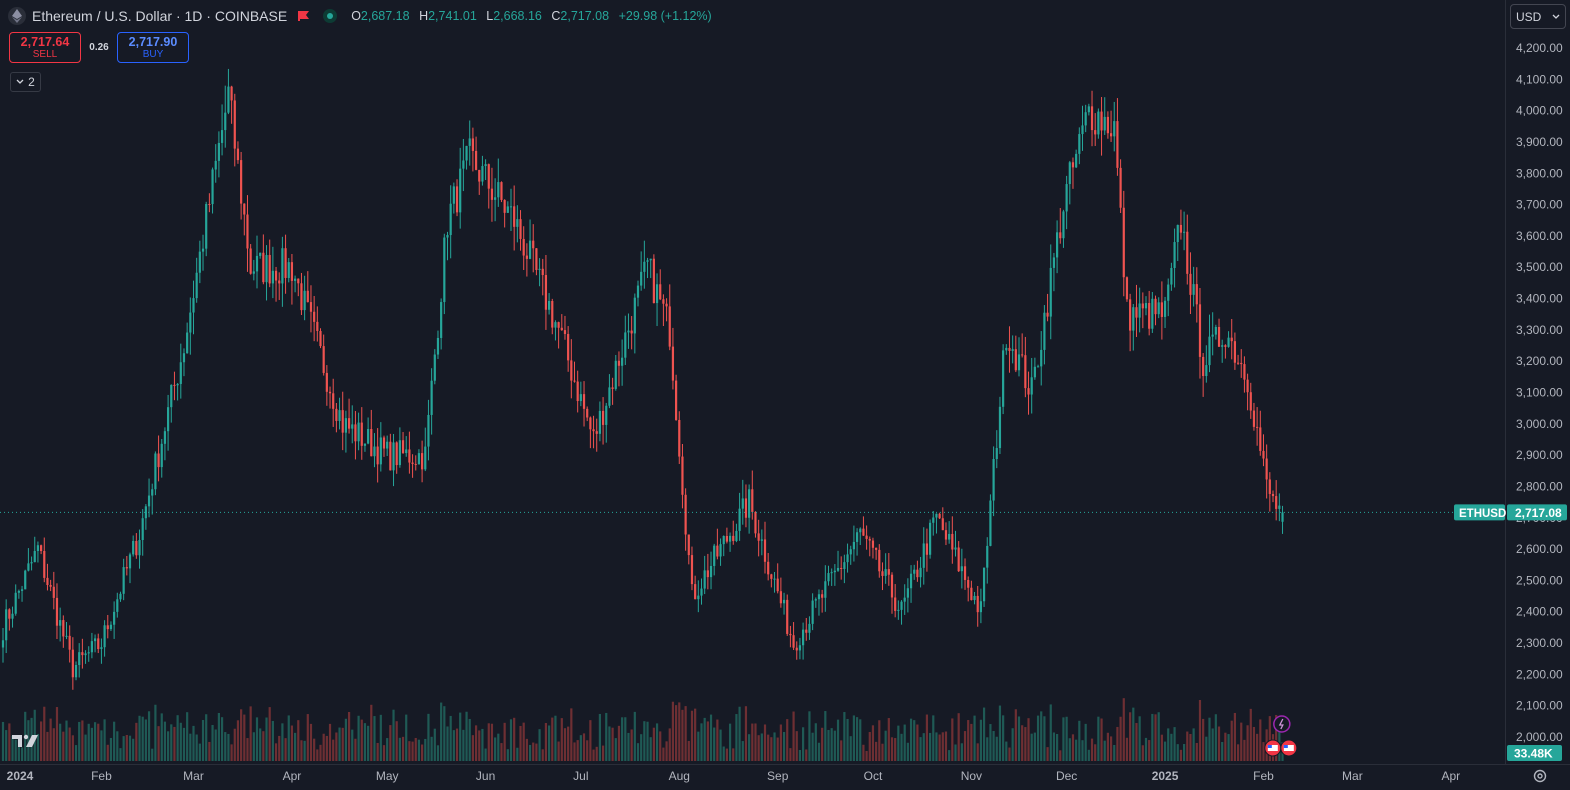 The width and height of the screenshot is (1570, 790). What do you see at coordinates (1539, 393) in the screenshot?
I see `y-tick-label: 3,100.00` at bounding box center [1539, 393].